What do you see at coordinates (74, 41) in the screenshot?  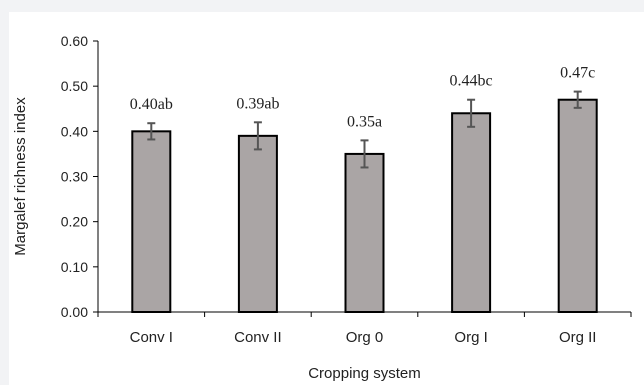 I see `y-tick-label: 0.60` at bounding box center [74, 41].